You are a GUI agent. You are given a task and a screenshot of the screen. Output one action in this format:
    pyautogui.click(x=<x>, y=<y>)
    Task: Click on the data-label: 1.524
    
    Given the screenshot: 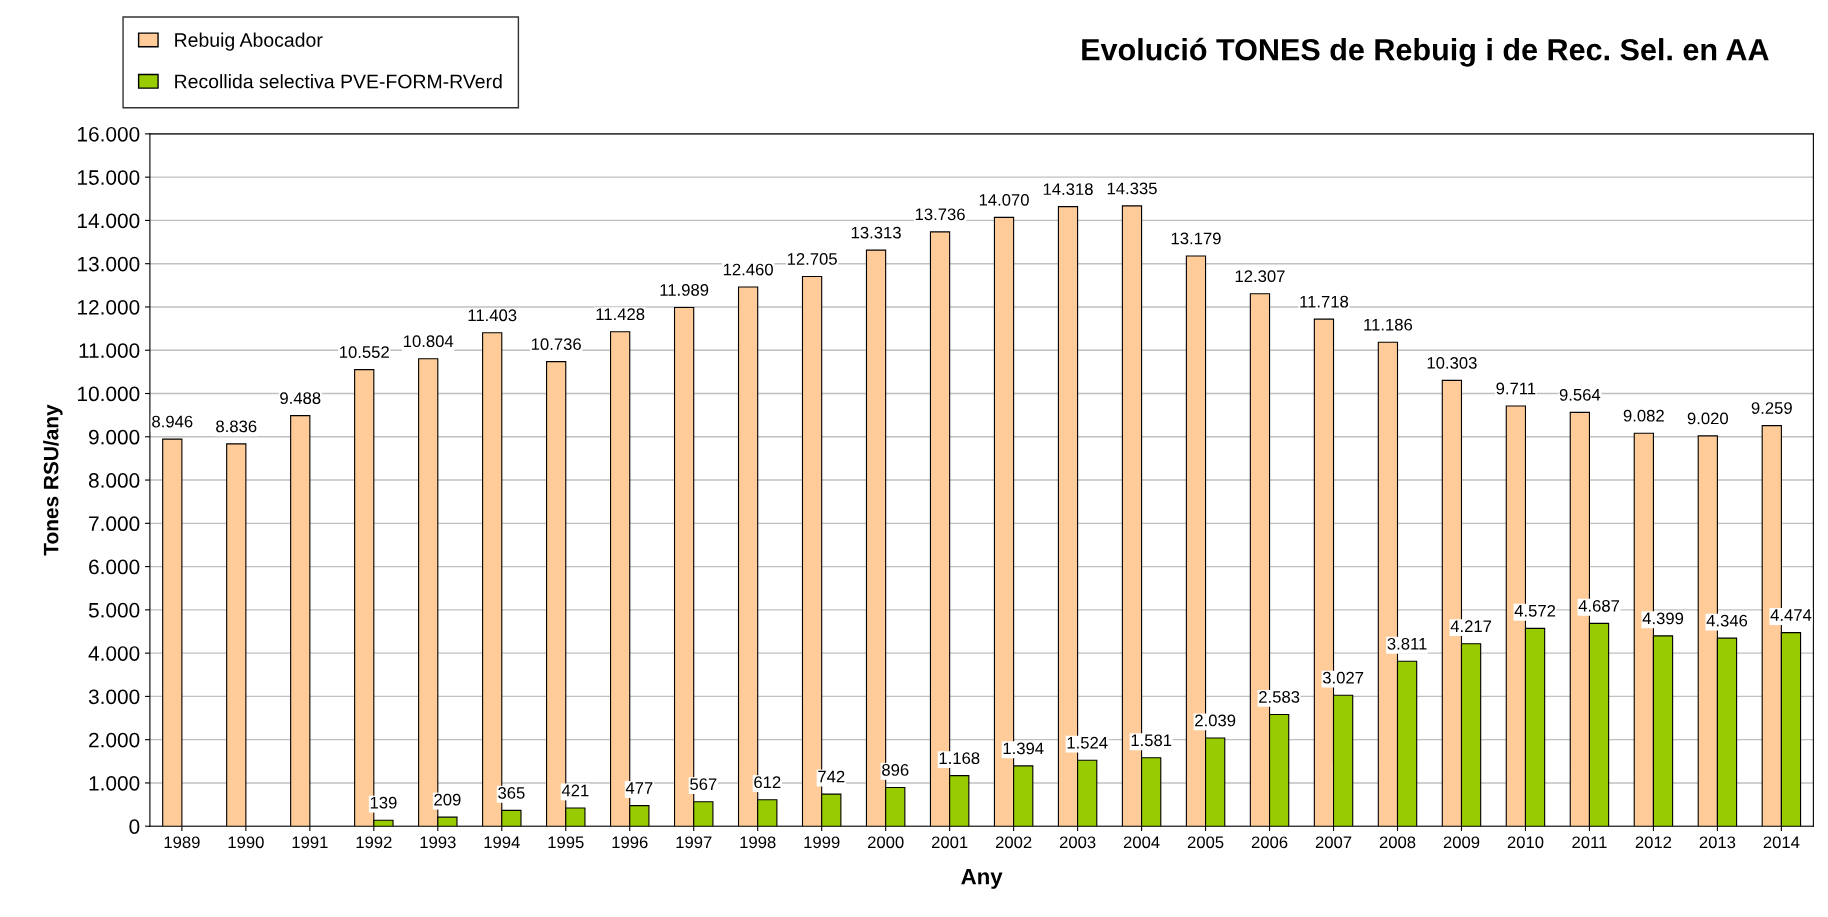 What is the action you would take?
    pyautogui.click(x=1087, y=742)
    